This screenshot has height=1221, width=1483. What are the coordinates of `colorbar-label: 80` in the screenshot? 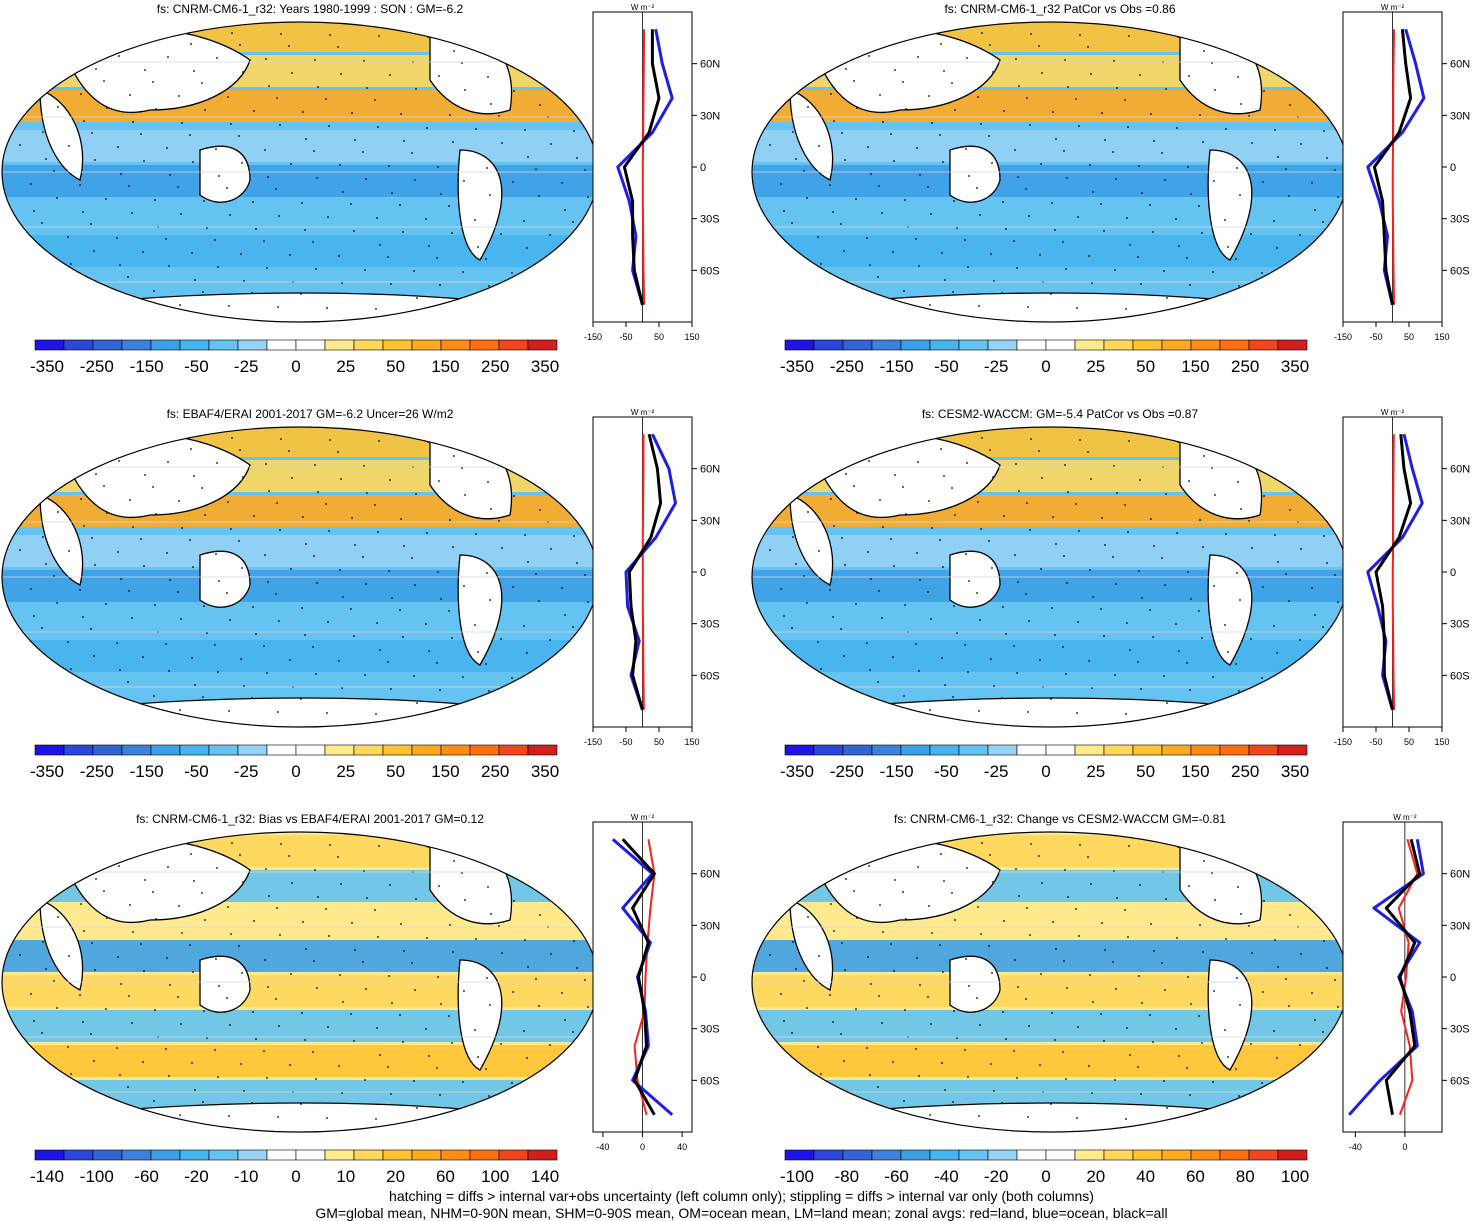 It's located at (1245, 1176).